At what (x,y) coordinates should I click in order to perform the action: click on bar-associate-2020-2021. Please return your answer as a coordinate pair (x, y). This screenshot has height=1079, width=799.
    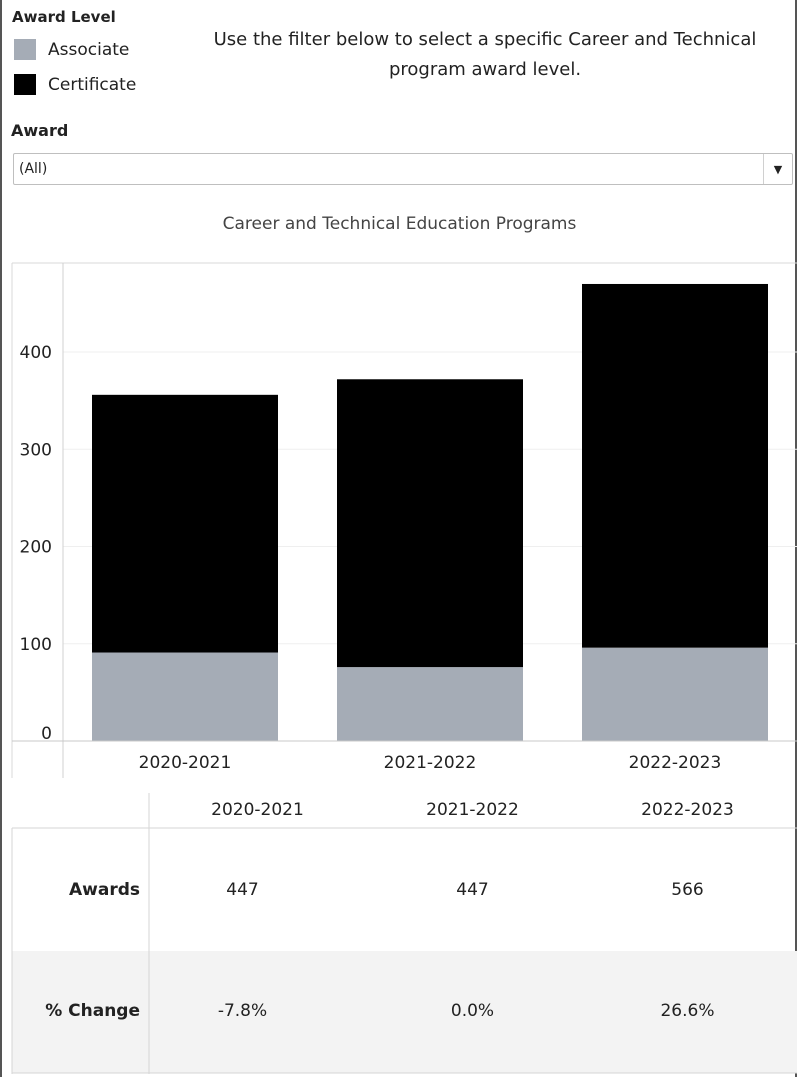
    Looking at the image, I should click on (185, 696).